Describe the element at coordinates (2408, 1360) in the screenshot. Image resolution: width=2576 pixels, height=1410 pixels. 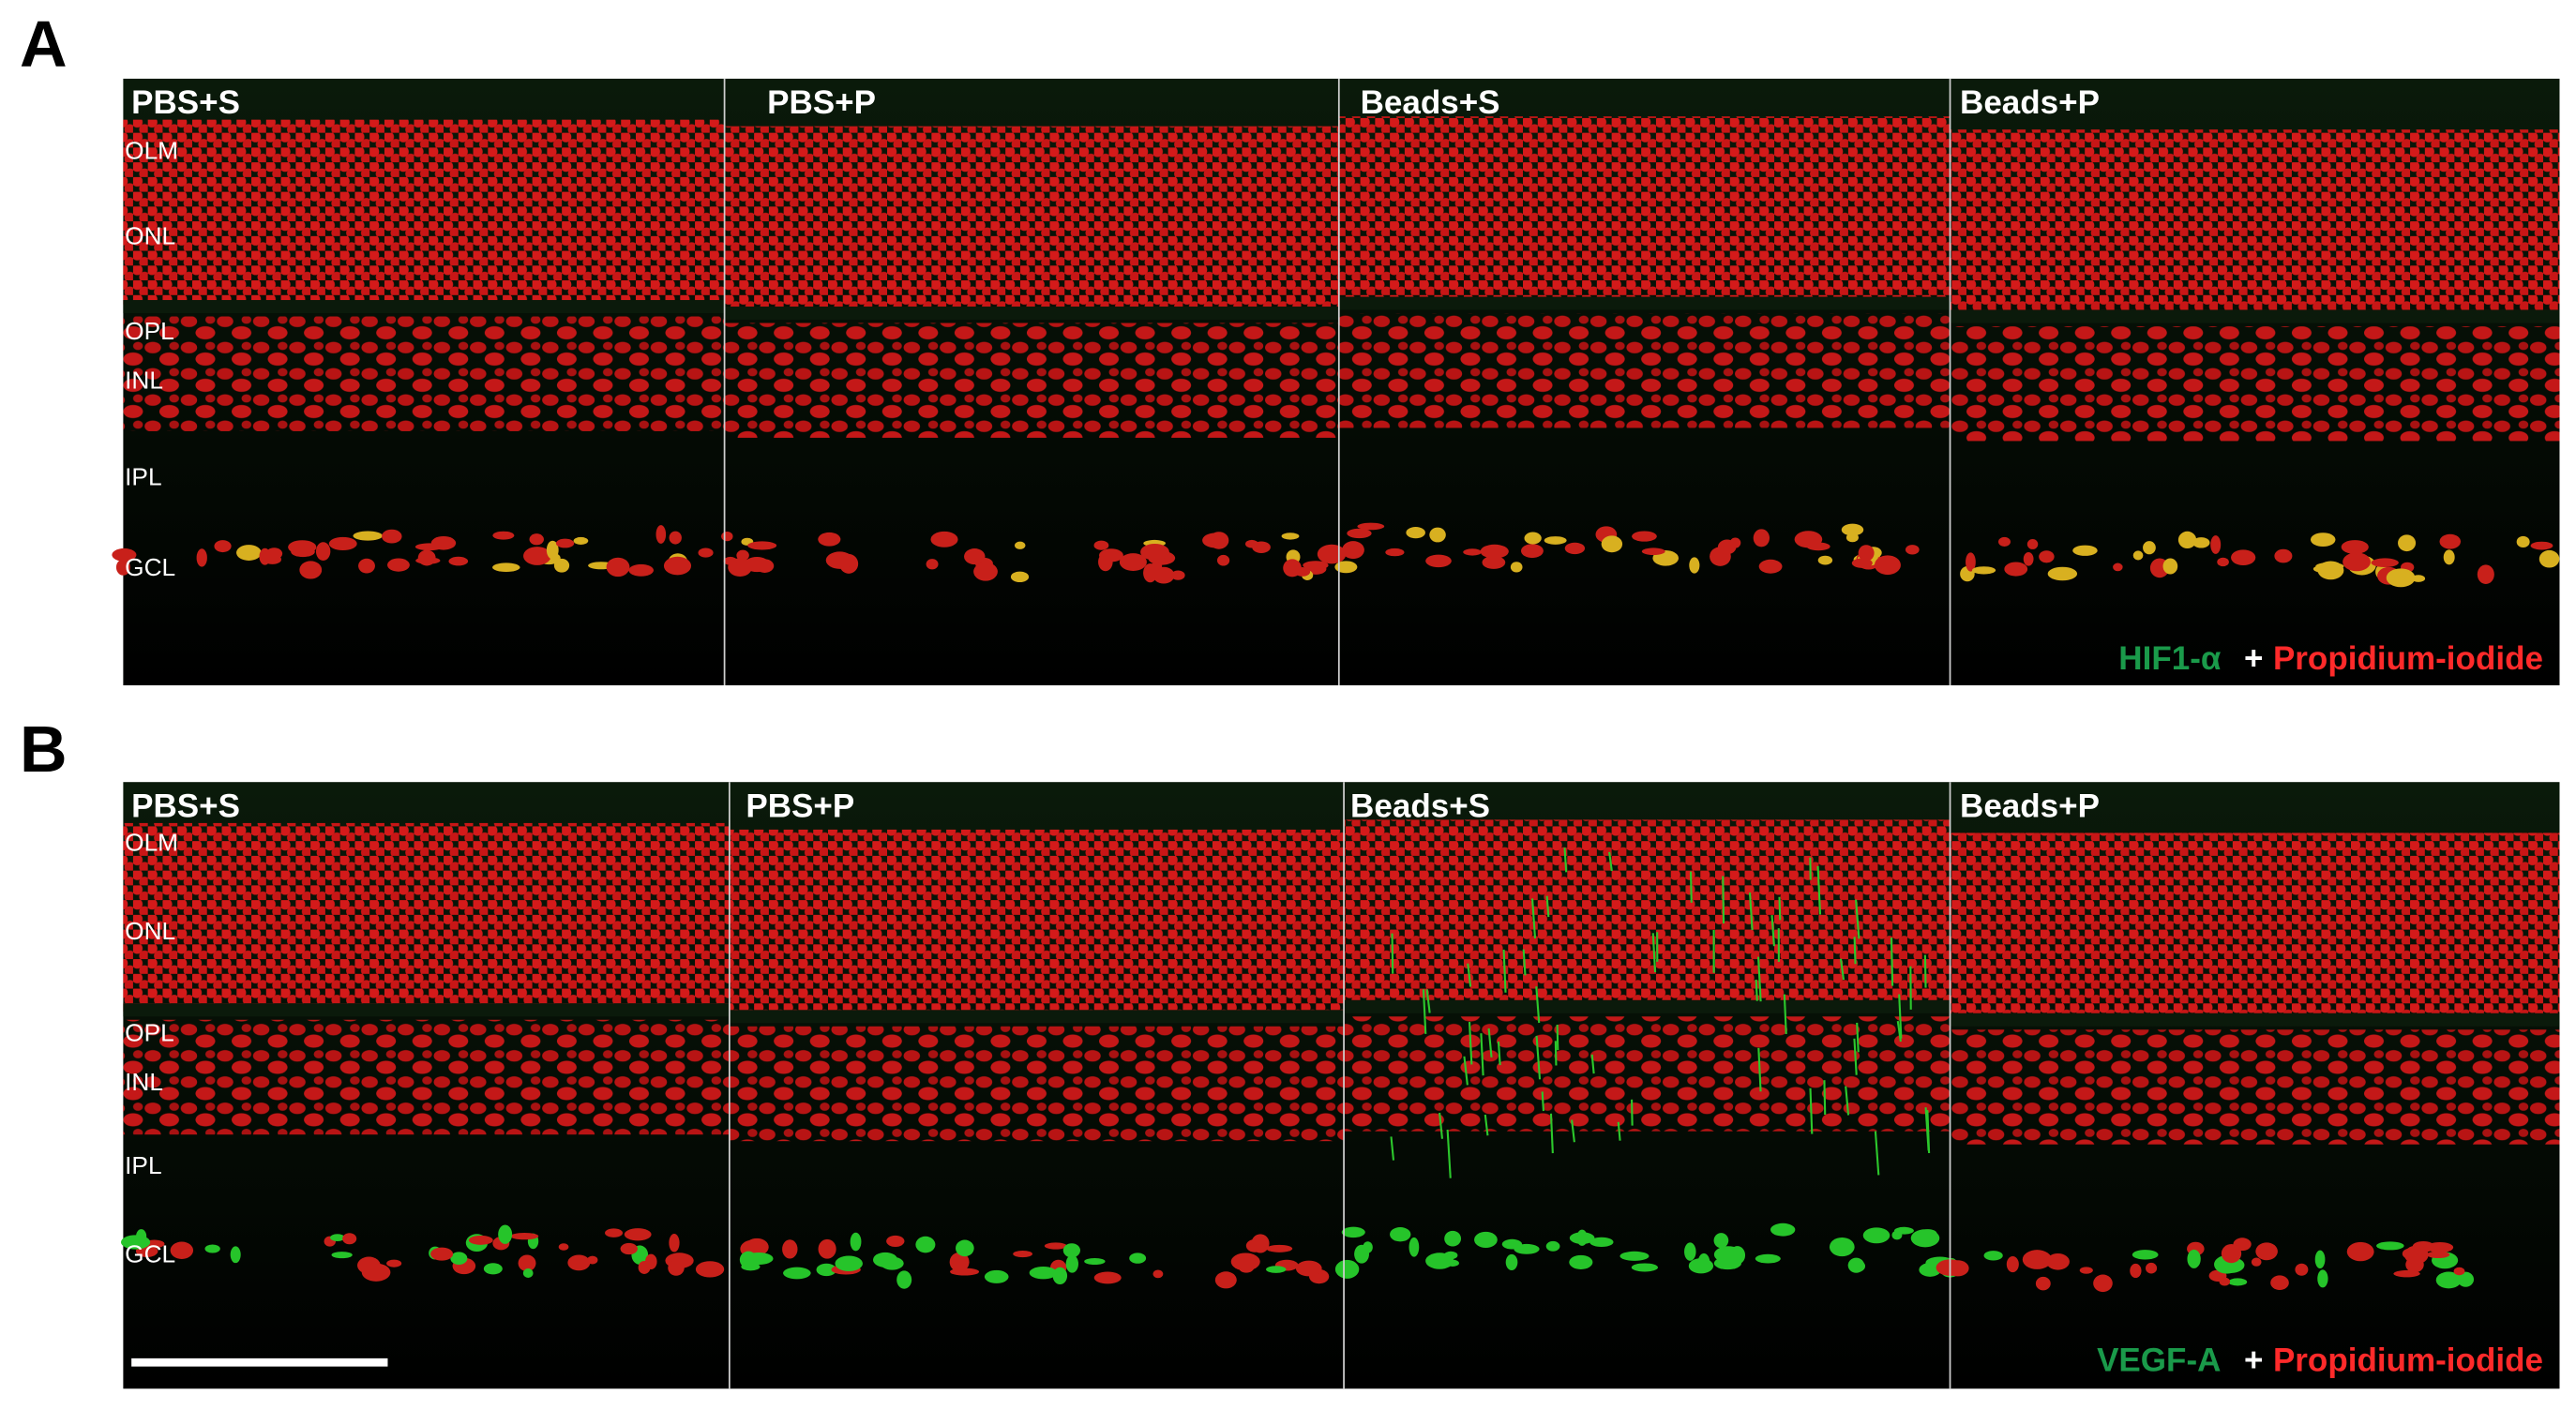
I see `stain-name: Propidium-iodide` at that location.